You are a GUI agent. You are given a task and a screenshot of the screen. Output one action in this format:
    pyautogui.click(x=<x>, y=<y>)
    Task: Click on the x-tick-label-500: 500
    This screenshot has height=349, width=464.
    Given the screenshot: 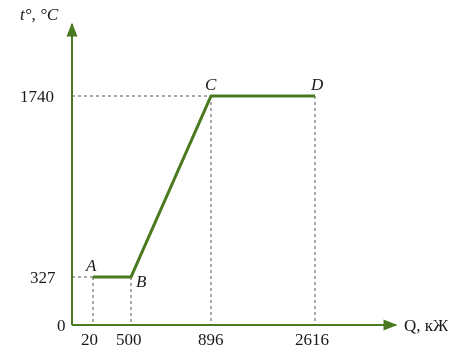 What is the action you would take?
    pyautogui.click(x=129, y=339)
    